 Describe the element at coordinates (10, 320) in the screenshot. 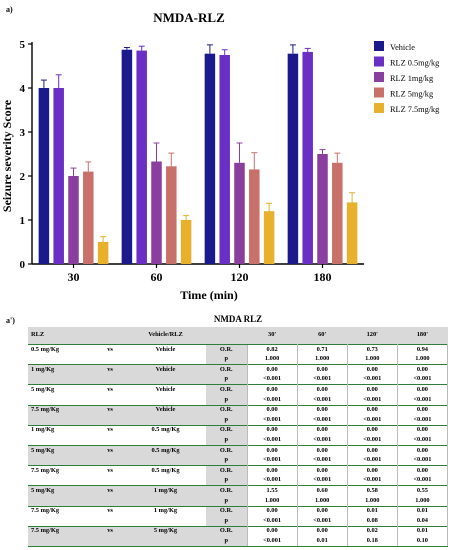

I see `panel-b-label: a')` at that location.